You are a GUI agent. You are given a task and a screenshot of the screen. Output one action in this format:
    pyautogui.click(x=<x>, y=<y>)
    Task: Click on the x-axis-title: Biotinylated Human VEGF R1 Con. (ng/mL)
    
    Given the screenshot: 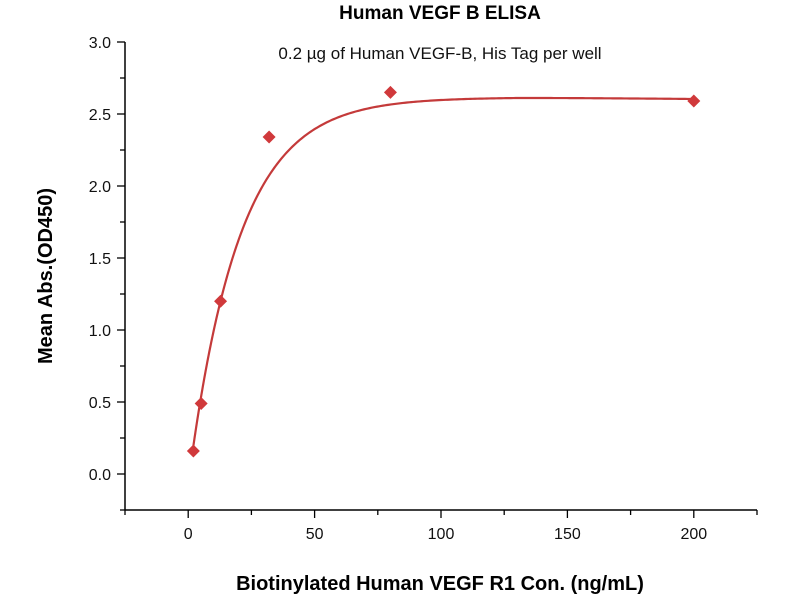 What is the action you would take?
    pyautogui.click(x=440, y=584)
    